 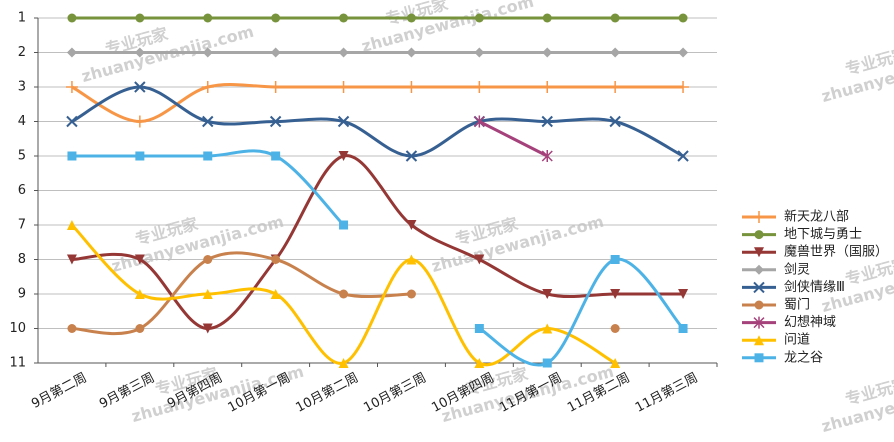 What do you see at coordinates (17, 363) in the screenshot?
I see `y-tick-label: 11` at bounding box center [17, 363].